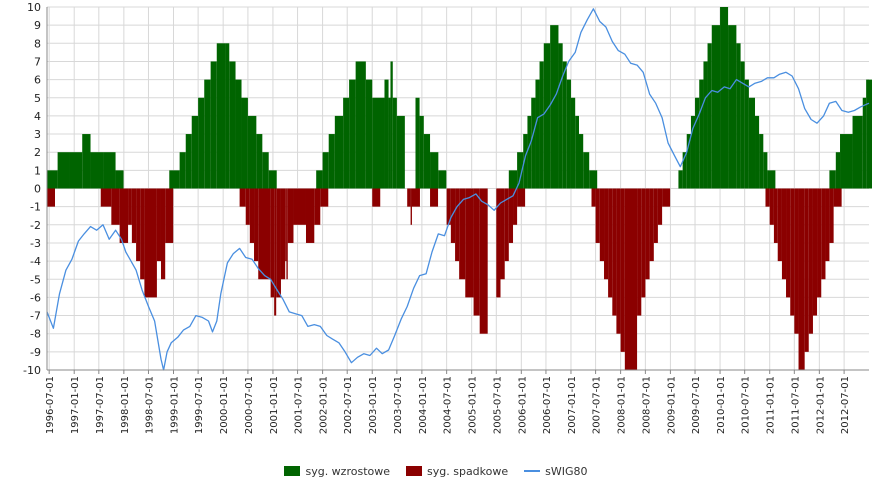 The height and width of the screenshot is (497, 872). What do you see at coordinates (50, 405) in the screenshot?
I see `x-tick-label: 1996-07-01` at bounding box center [50, 405].